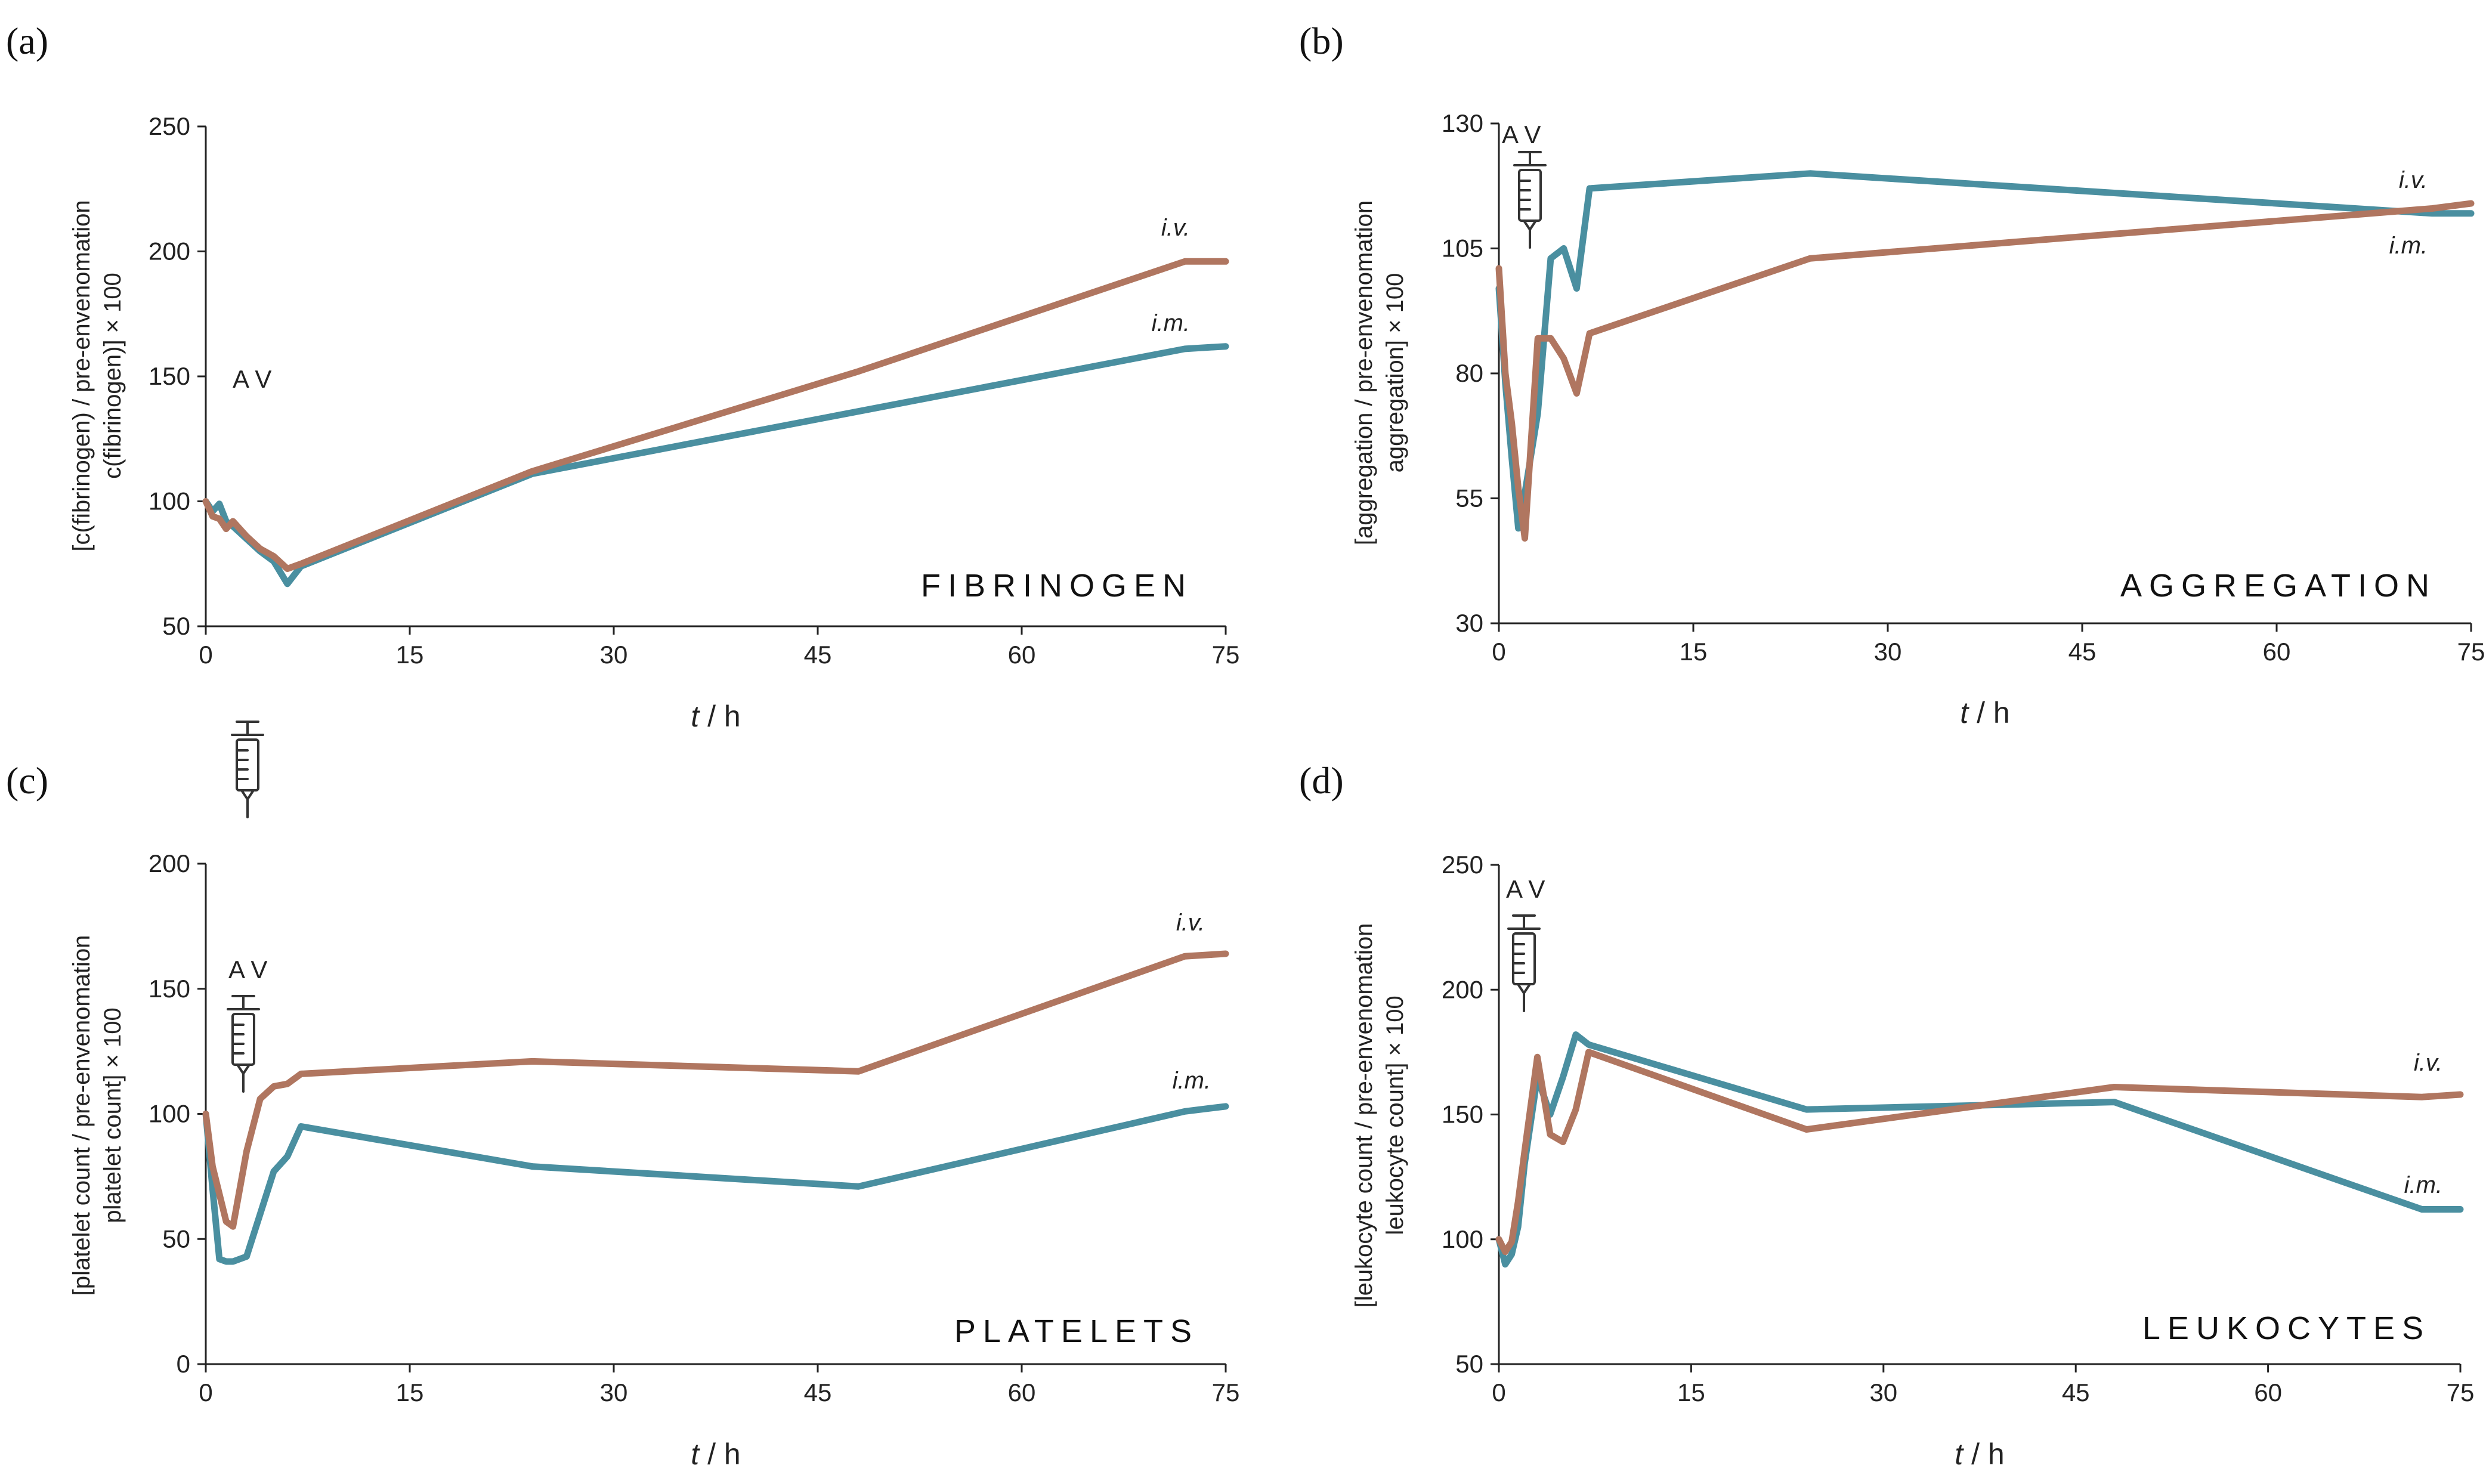 The image size is (2486, 1484). I want to click on panel-title: LEUKOCYTES, so click(2286, 1328).